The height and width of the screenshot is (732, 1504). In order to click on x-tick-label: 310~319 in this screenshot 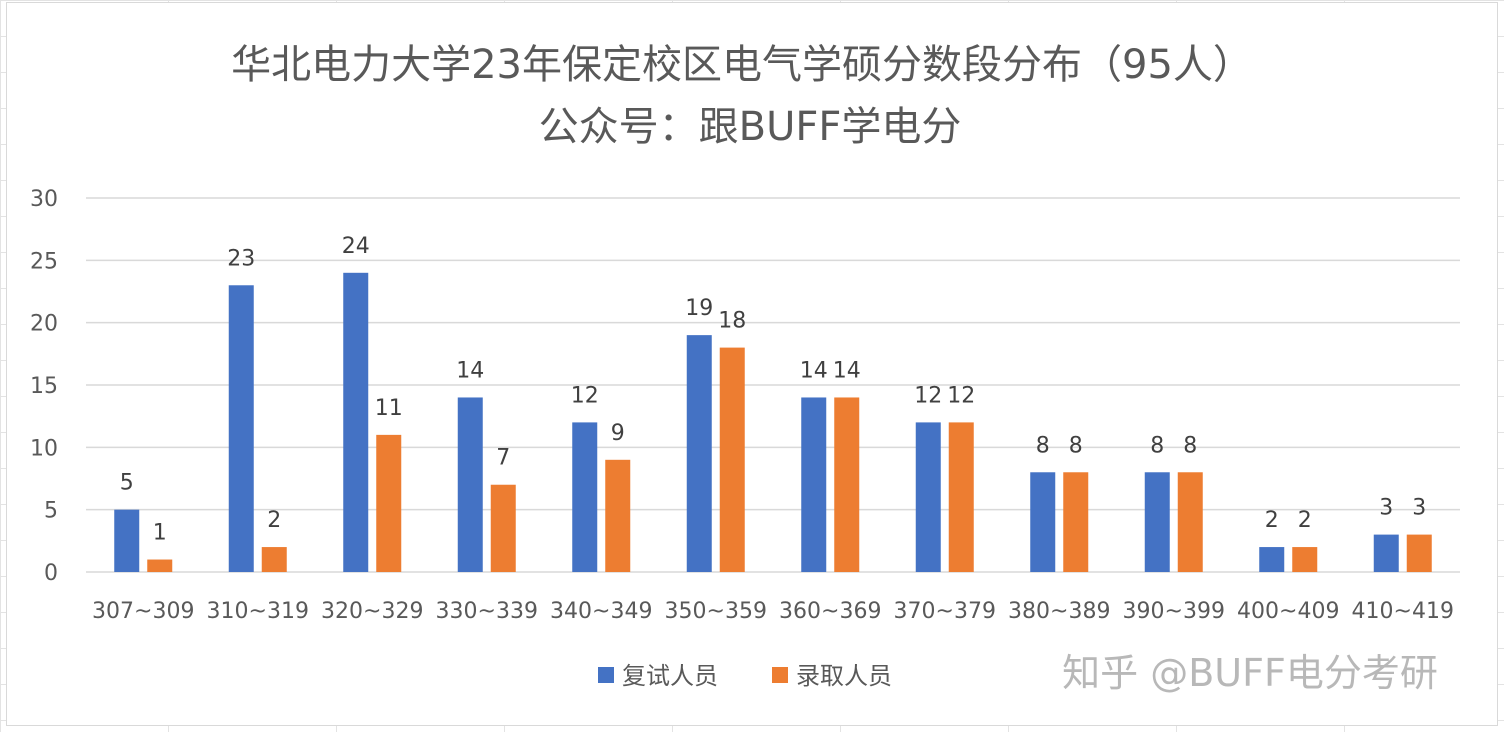, I will do `click(258, 611)`.